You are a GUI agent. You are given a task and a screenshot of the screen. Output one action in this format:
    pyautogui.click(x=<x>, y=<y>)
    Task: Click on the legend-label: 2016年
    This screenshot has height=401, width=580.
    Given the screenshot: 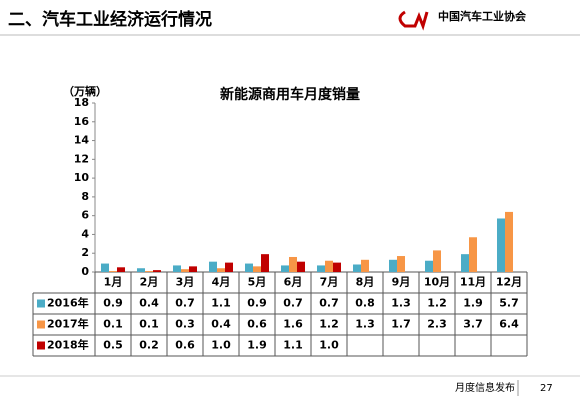 What is the action you would take?
    pyautogui.click(x=68, y=303)
    